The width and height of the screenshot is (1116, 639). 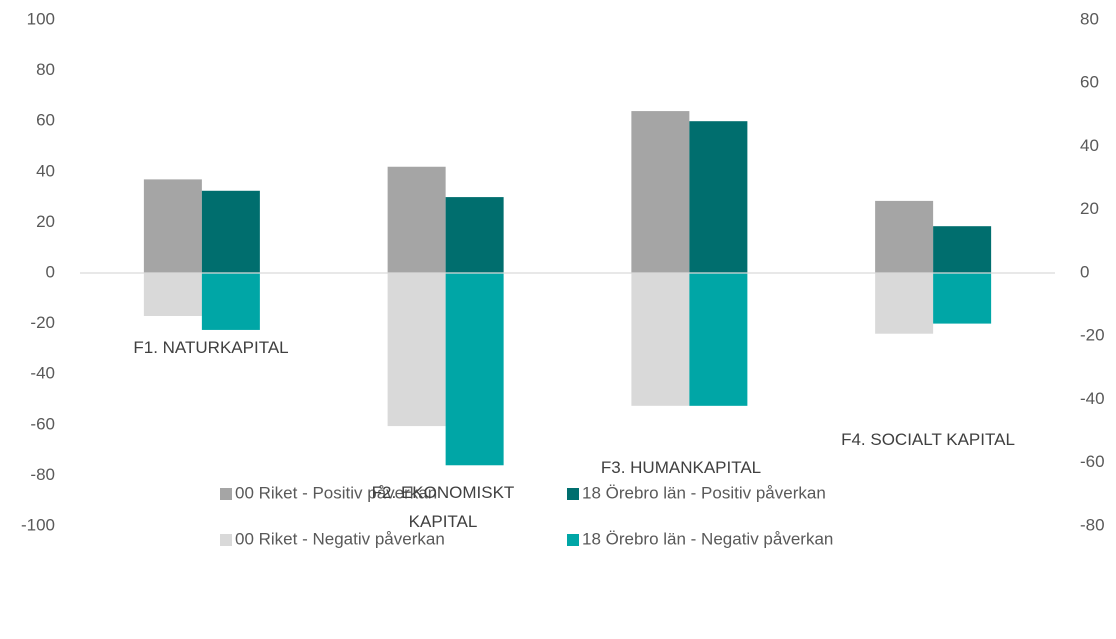 I want to click on y-tick-label: 60, so click(x=45, y=120).